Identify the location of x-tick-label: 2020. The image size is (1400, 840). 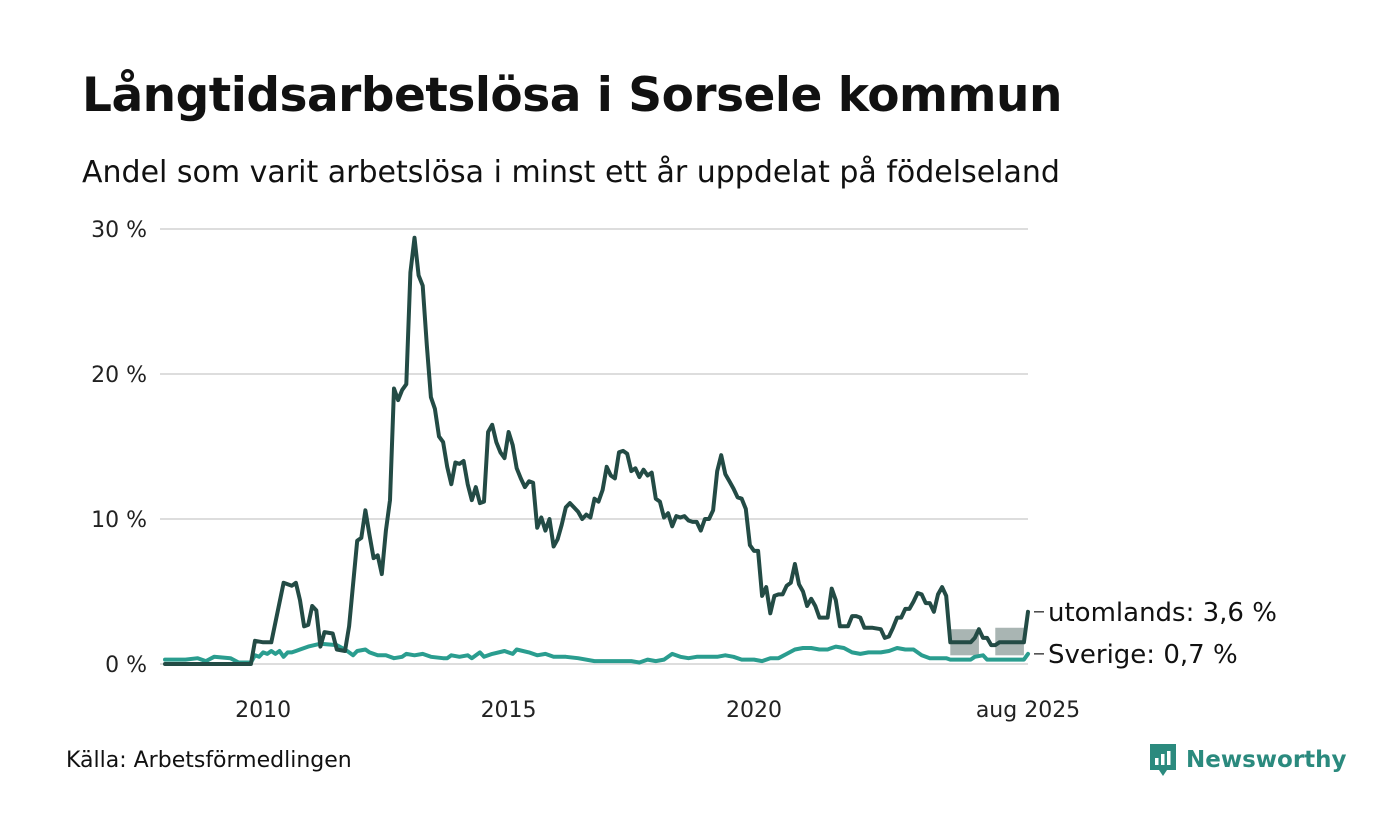
(754, 710).